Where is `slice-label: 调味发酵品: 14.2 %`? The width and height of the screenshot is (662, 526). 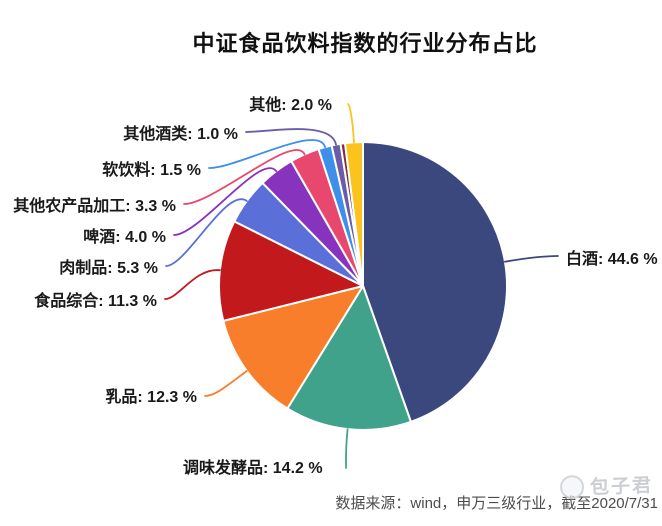
slice-label: 调味发酵品: 14.2 % is located at coordinates (253, 467).